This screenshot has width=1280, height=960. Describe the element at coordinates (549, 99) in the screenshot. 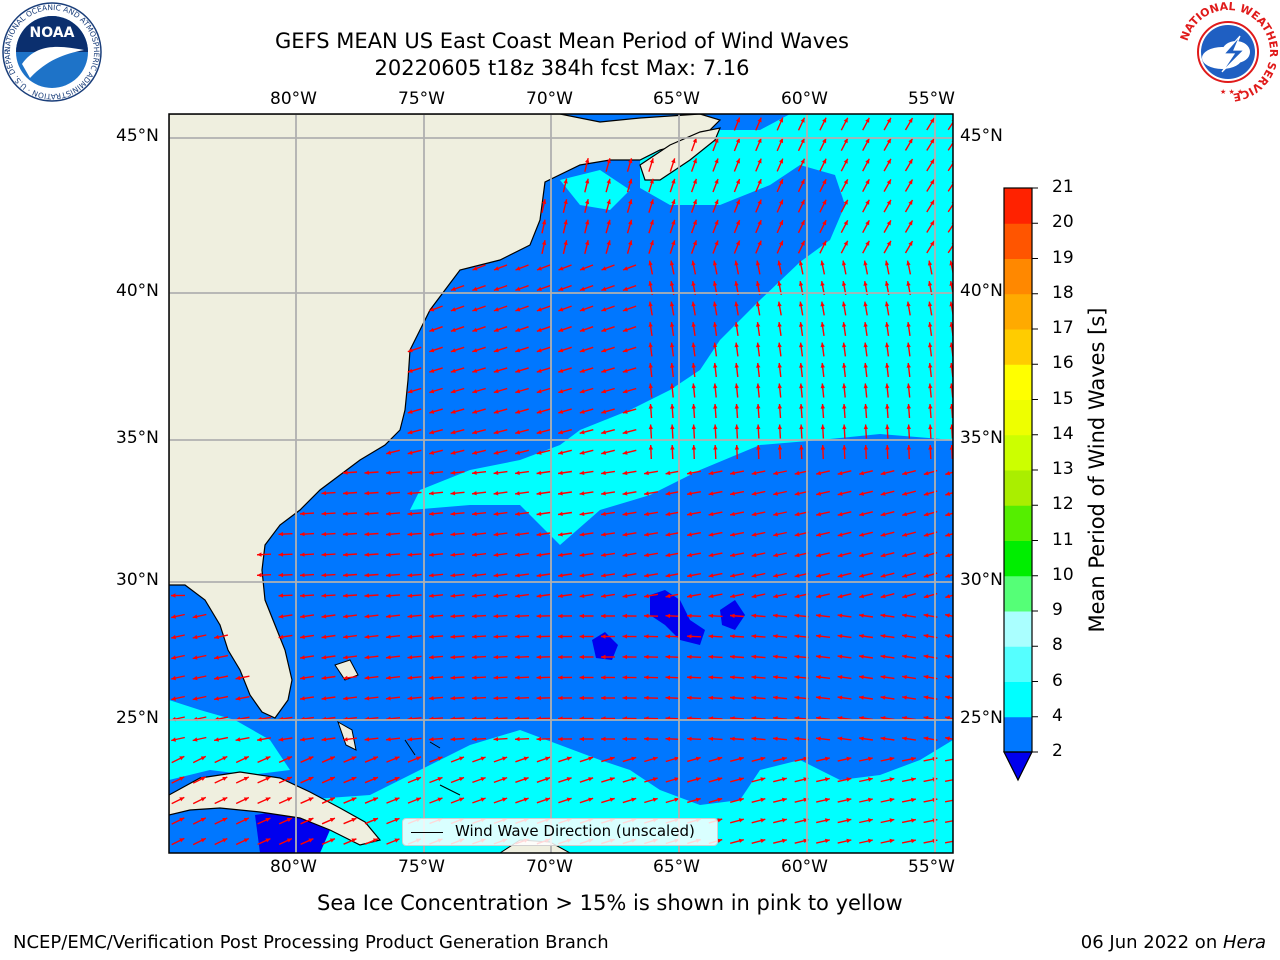

I see `lon-label: 70°W` at that location.